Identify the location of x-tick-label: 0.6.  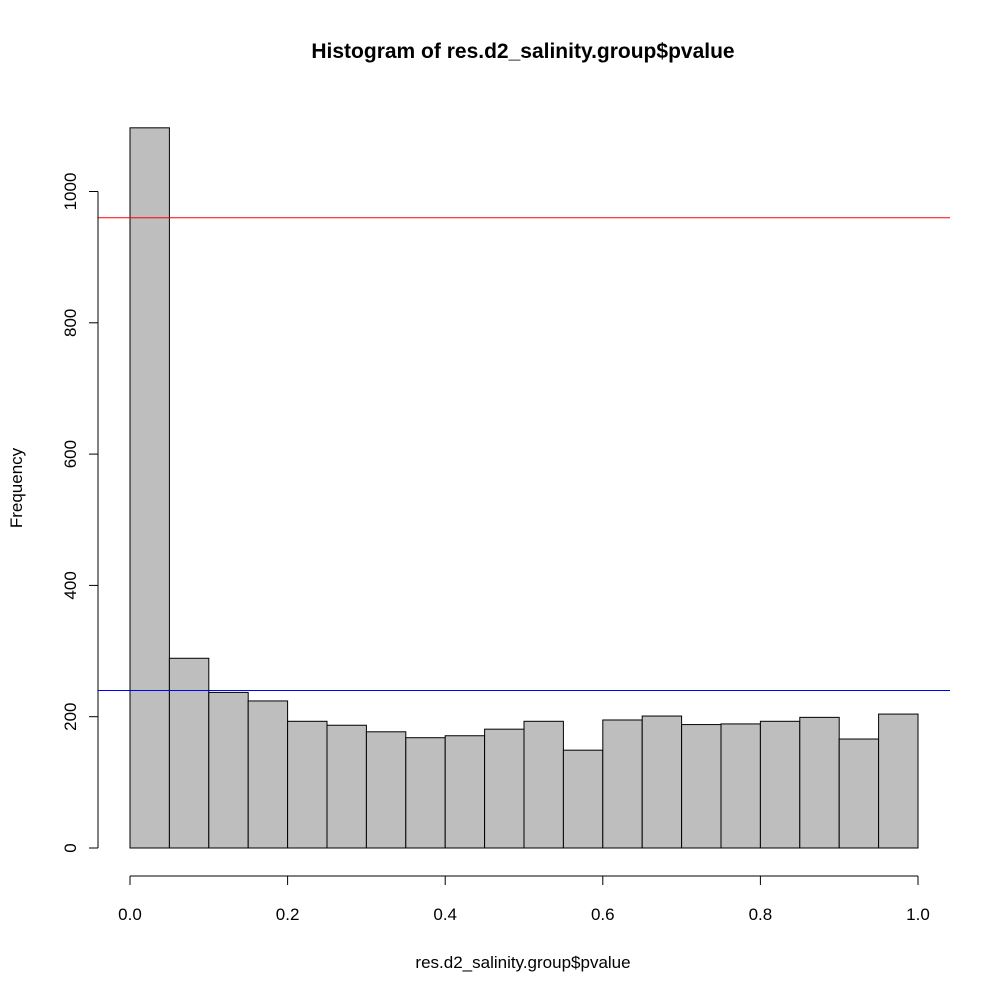
(603, 914).